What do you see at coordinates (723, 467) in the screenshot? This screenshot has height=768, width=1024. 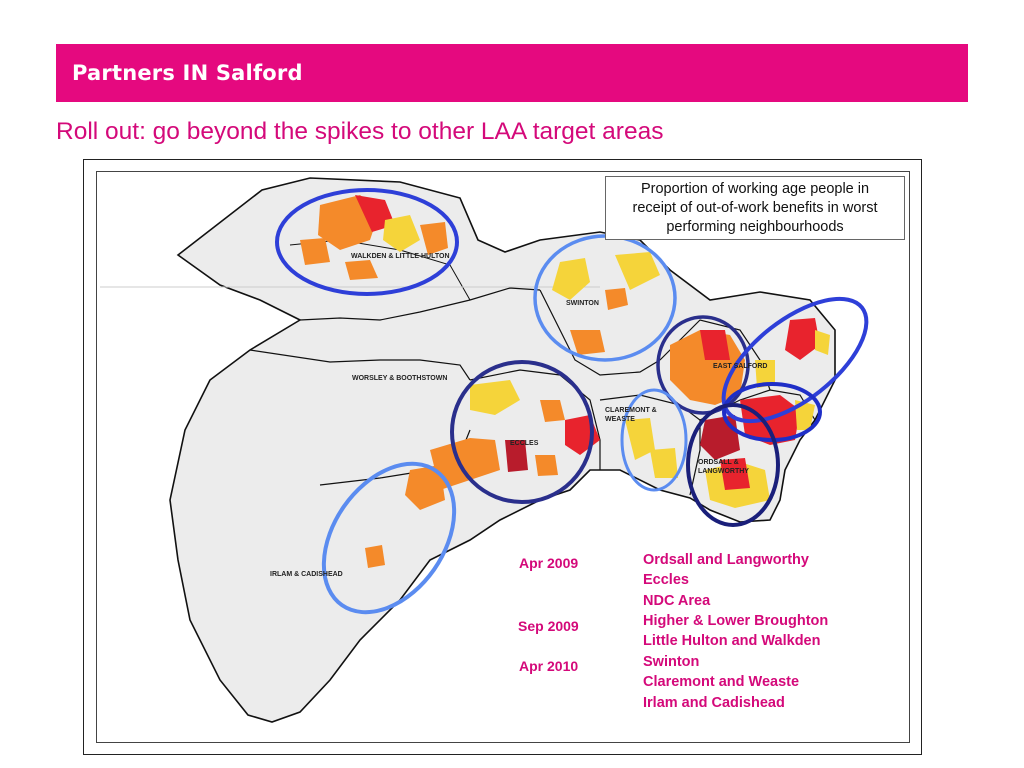 I see `area-label-ordsall: ORDSALL & LANGWORTHY` at bounding box center [723, 467].